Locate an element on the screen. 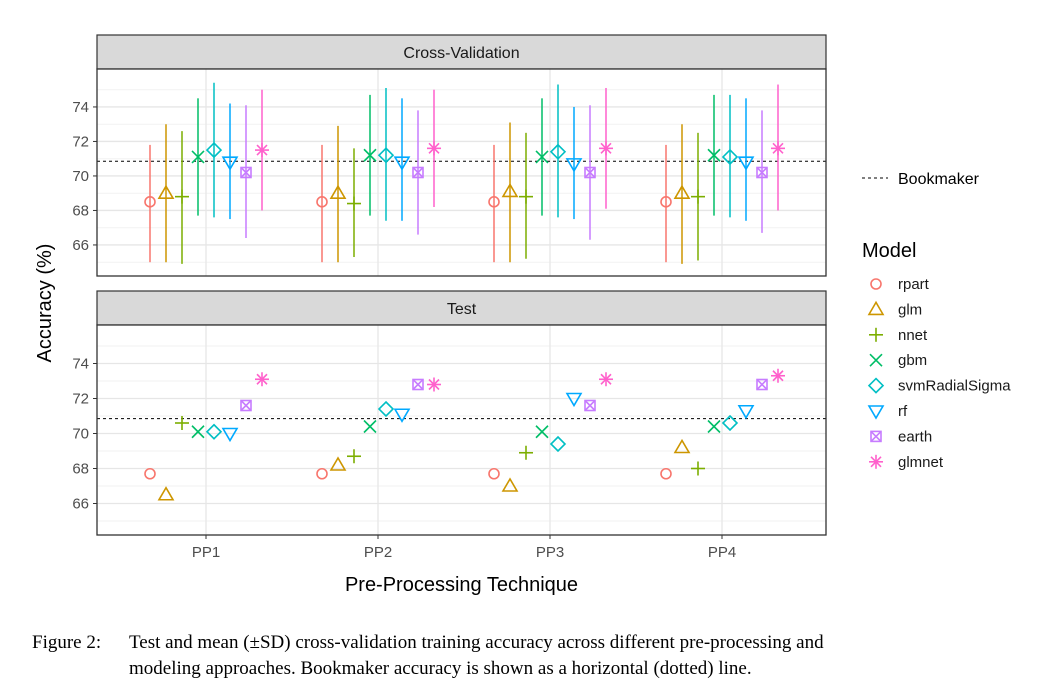  legend-key-glmnet is located at coordinates (876, 461).